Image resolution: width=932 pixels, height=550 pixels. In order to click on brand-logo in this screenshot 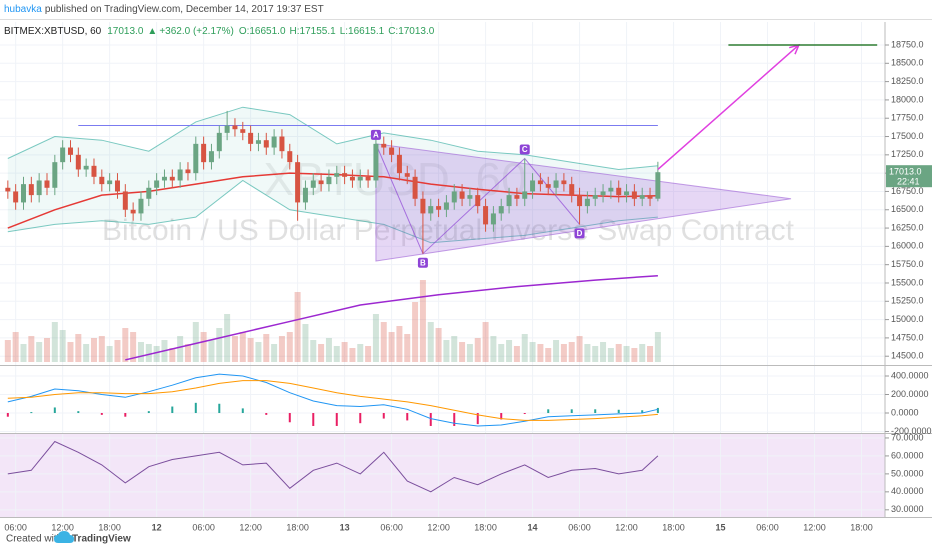, I will do `click(64, 537)`.